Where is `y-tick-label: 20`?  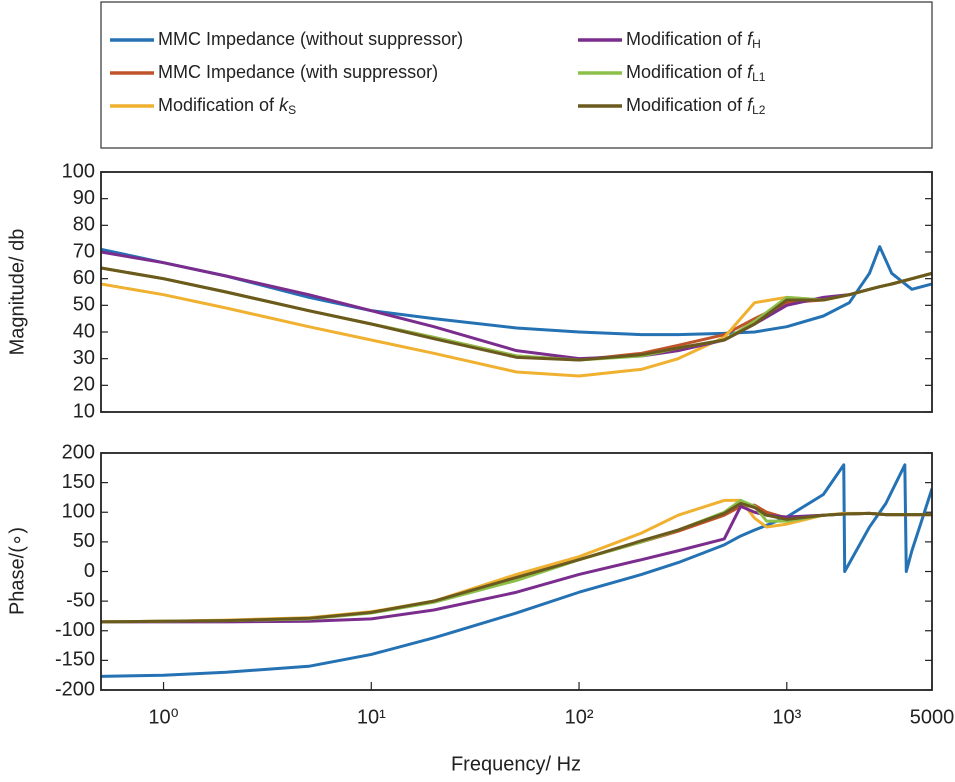 y-tick-label: 20 is located at coordinates (84, 385).